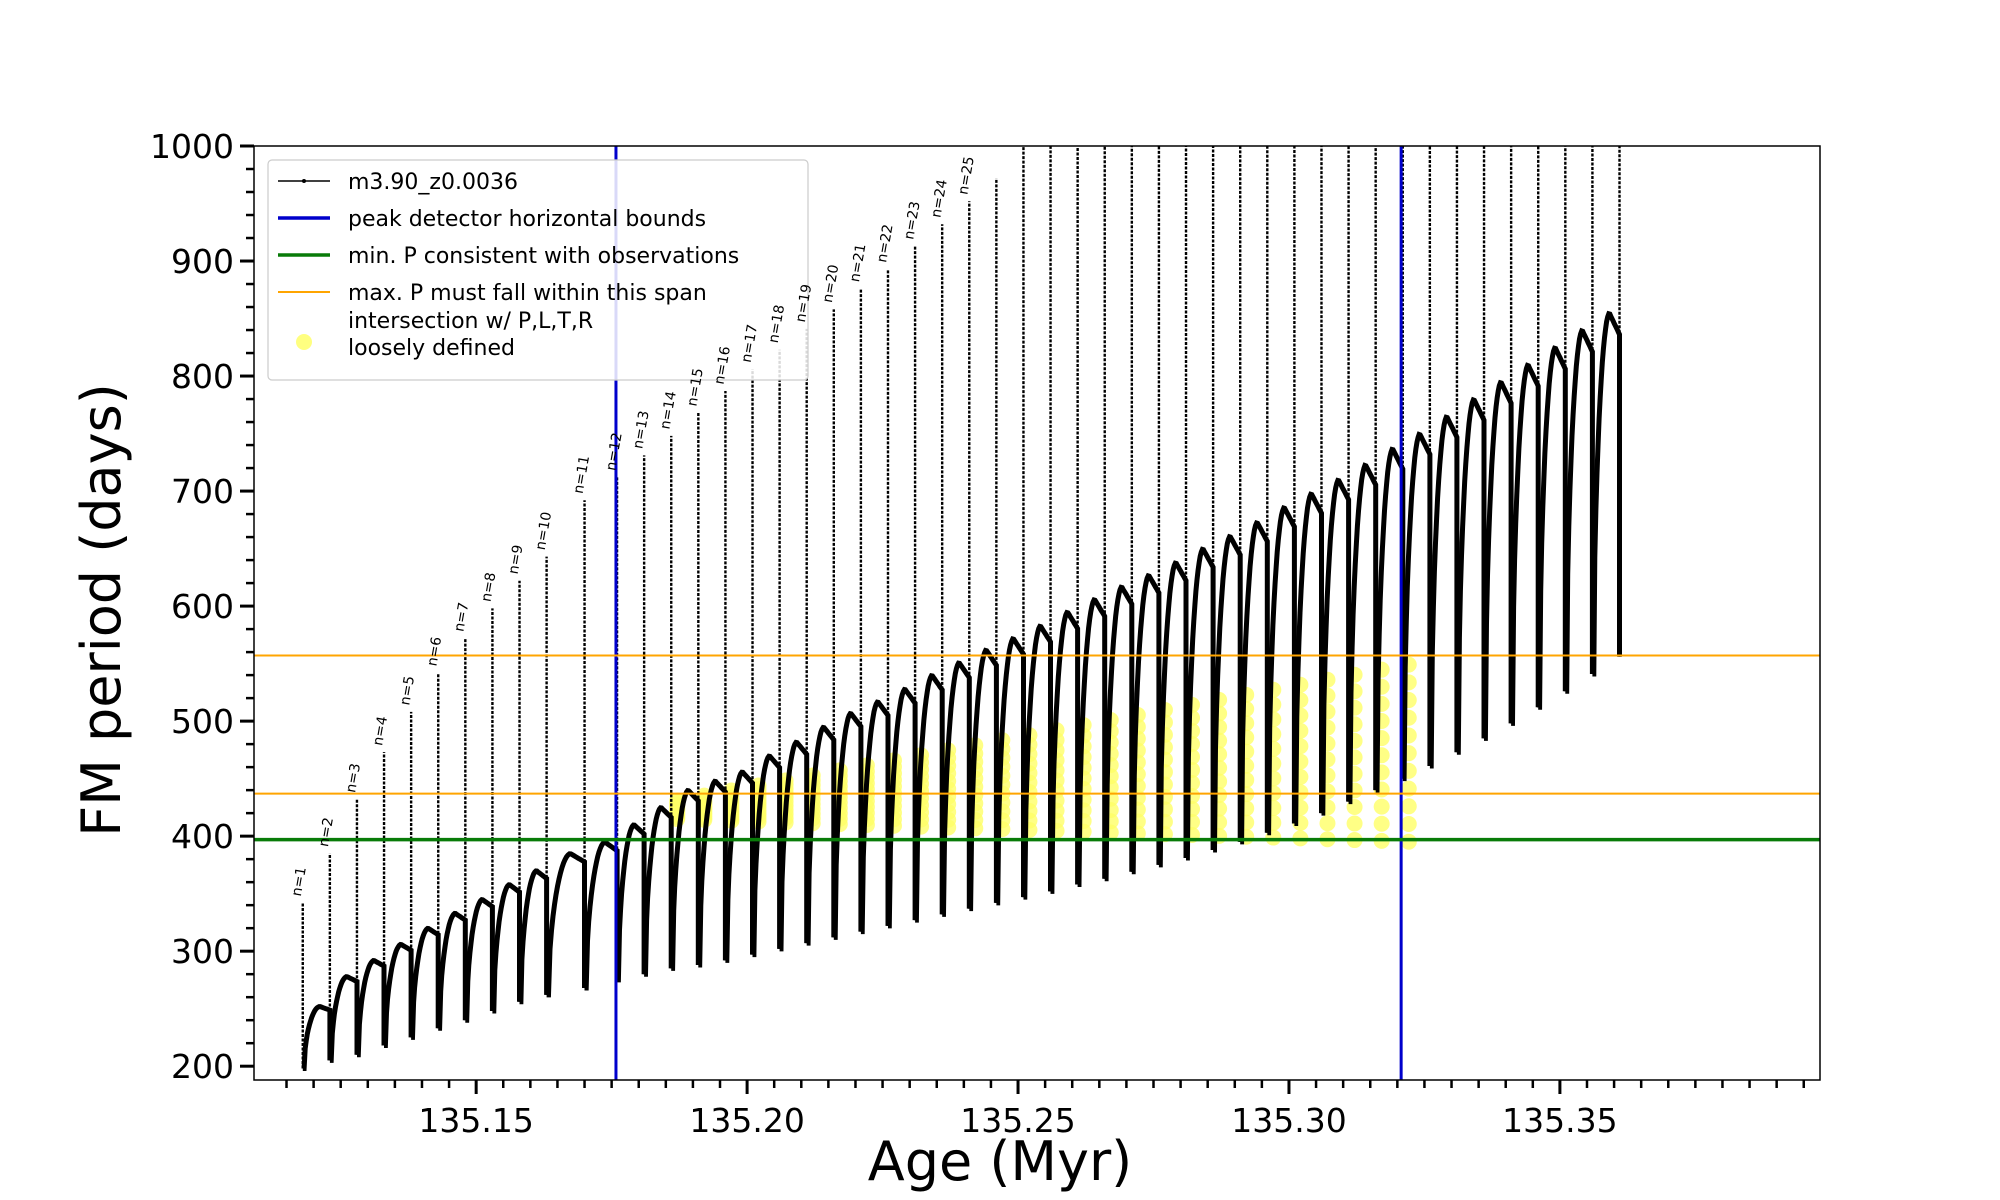  I want to click on x-tick-label: 135.20, so click(746, 1120).